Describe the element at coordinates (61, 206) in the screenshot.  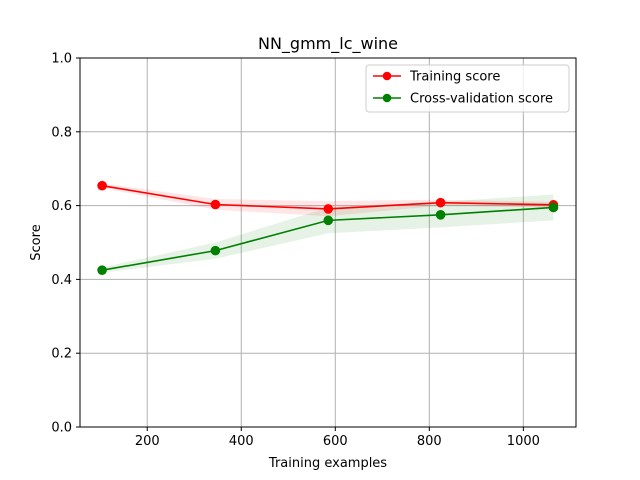
I see `y-tick-label: 0.6` at that location.